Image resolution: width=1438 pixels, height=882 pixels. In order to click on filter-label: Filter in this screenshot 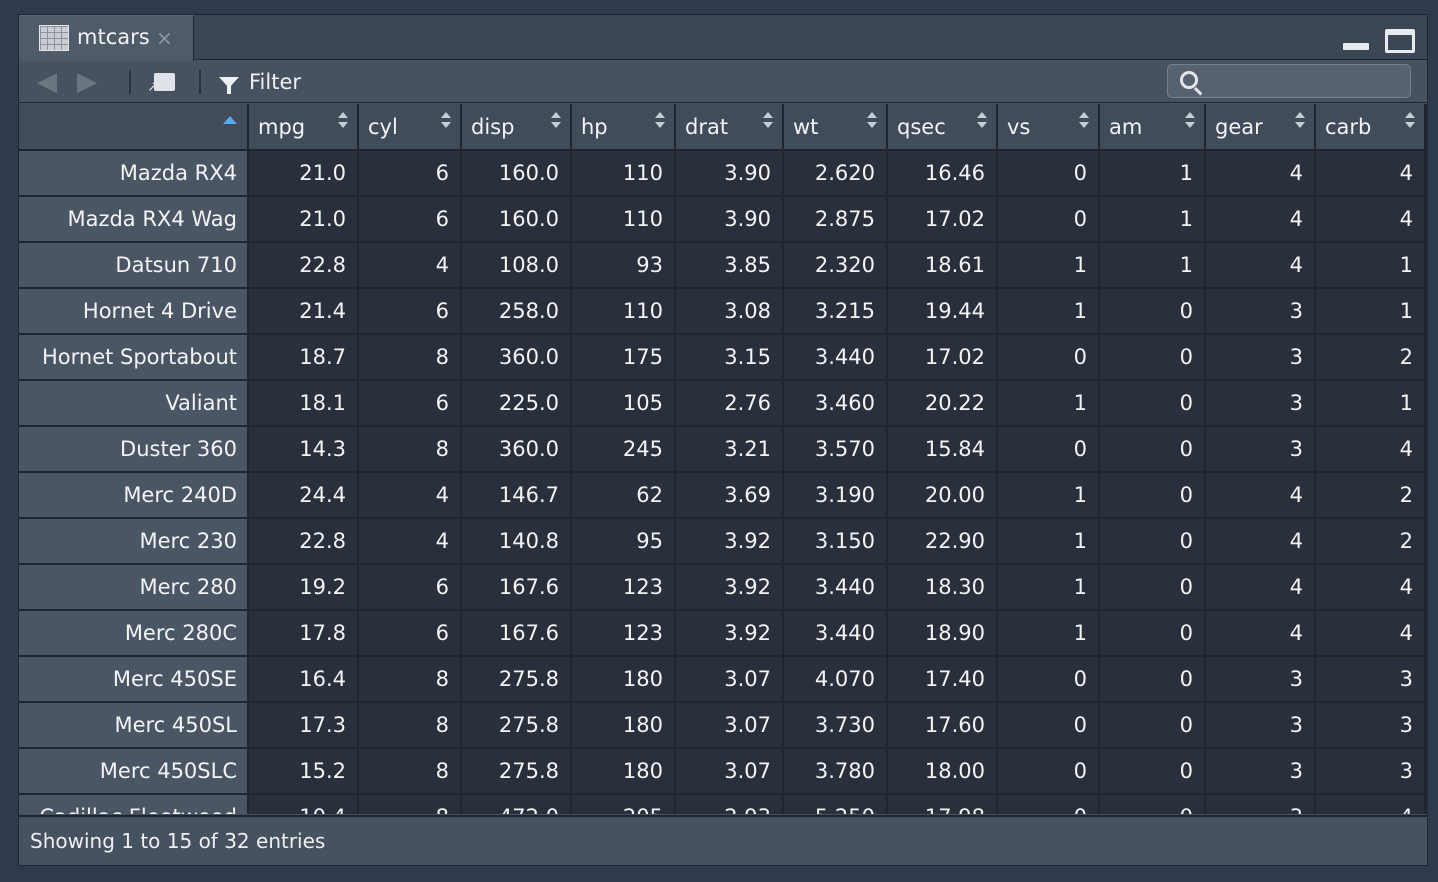, I will do `click(275, 82)`.